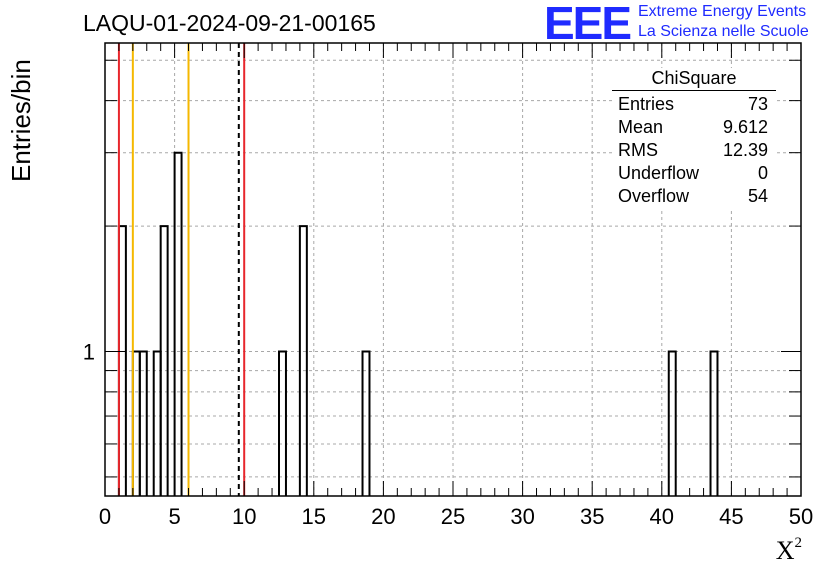 The image size is (836, 572). Describe the element at coordinates (745, 127) in the screenshot. I see `stats-value: 9.612` at that location.